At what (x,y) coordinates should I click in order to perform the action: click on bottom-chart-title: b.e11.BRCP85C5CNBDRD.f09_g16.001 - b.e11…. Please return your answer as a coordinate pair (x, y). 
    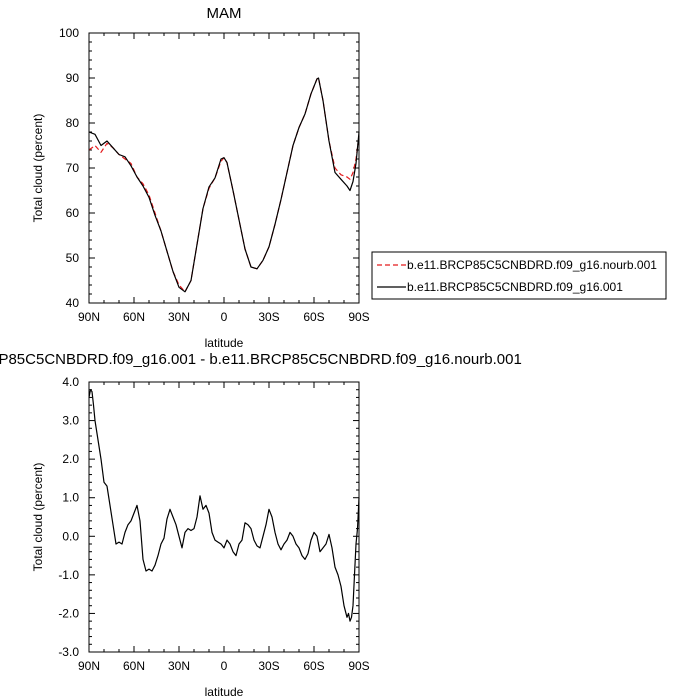
    Looking at the image, I should click on (261, 359).